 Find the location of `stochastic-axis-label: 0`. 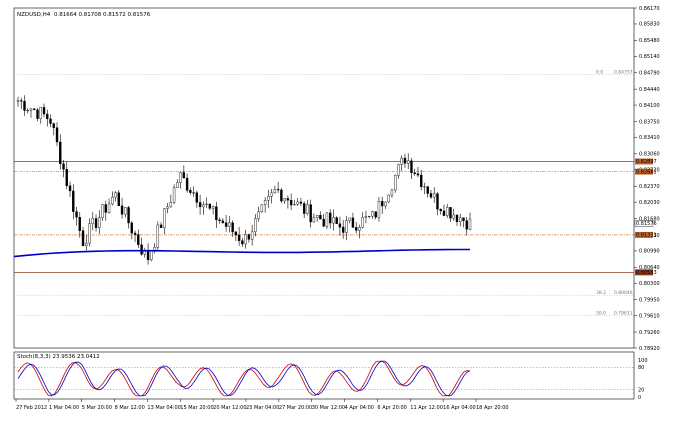

stochastic-axis-label: 0 is located at coordinates (639, 398).